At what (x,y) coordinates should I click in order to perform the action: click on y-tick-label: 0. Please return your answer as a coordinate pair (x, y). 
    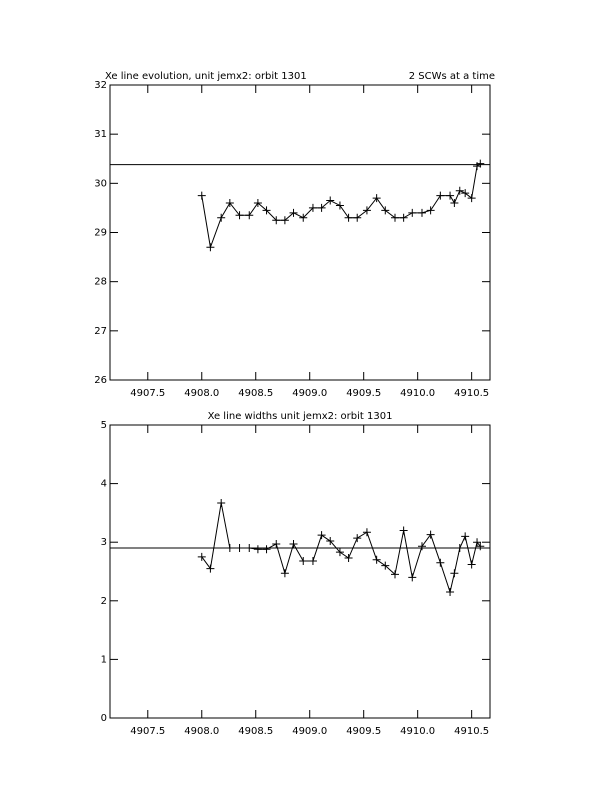
    Looking at the image, I should click on (104, 718).